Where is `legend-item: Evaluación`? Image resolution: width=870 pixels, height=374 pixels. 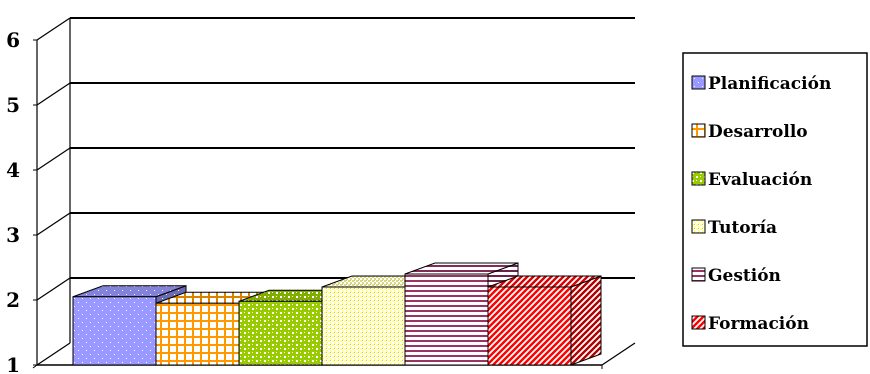 legend-item: Evaluación is located at coordinates (751, 180).